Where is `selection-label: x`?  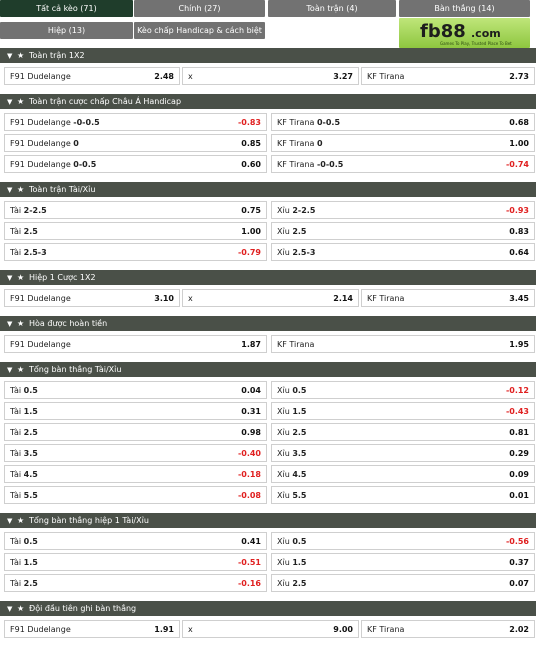 selection-label: x is located at coordinates (190, 629).